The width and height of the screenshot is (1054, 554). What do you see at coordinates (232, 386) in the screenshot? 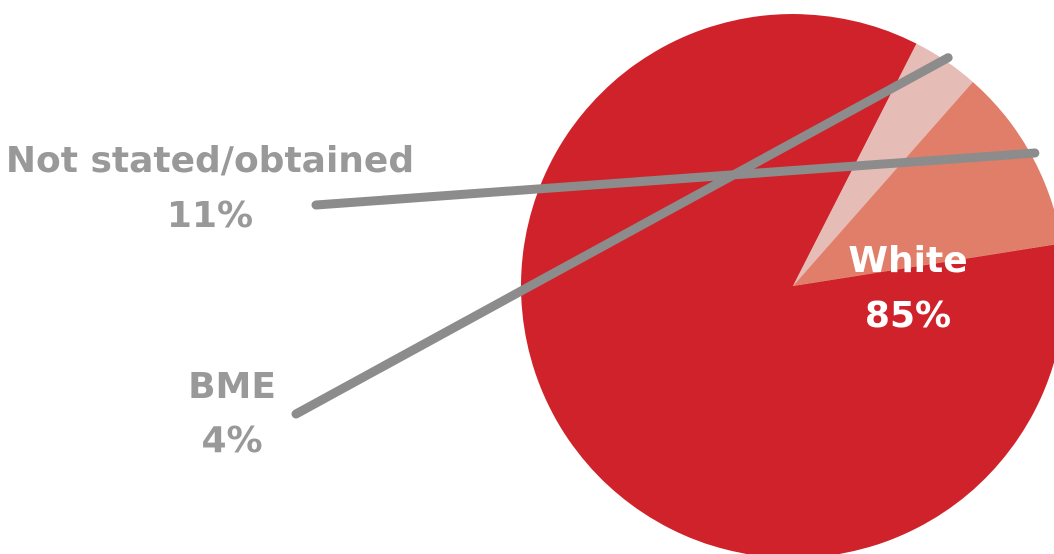
I see `slice-label-bme: BME` at bounding box center [232, 386].